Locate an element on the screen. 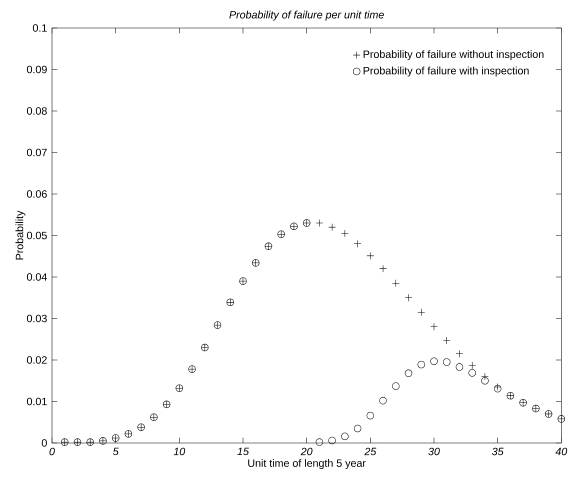 The width and height of the screenshot is (575, 485). y-axis-title: Probability is located at coordinates (20, 235).